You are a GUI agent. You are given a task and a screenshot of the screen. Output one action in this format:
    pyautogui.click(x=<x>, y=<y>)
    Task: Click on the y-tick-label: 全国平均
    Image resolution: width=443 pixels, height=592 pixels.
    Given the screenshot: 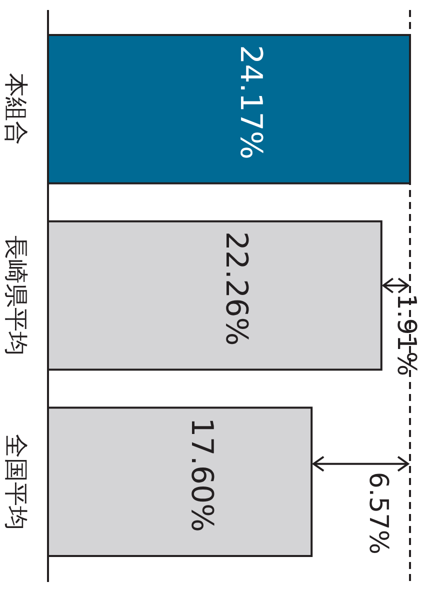 What is the action you would take?
    pyautogui.click(x=16, y=482)
    